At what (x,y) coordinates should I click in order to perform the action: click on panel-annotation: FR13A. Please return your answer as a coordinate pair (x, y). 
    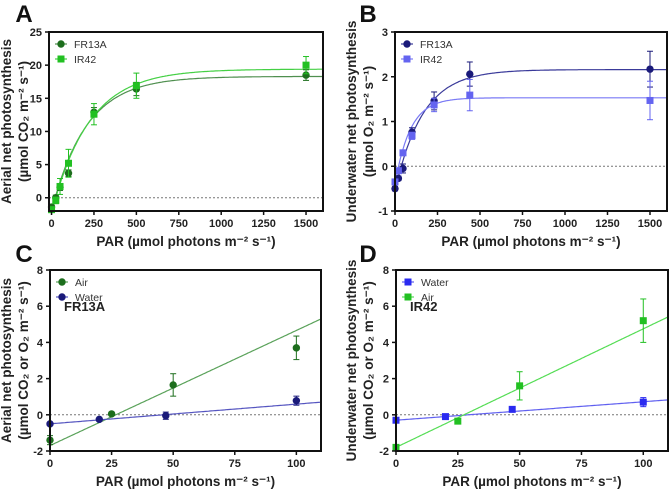
    Looking at the image, I should click on (85, 306).